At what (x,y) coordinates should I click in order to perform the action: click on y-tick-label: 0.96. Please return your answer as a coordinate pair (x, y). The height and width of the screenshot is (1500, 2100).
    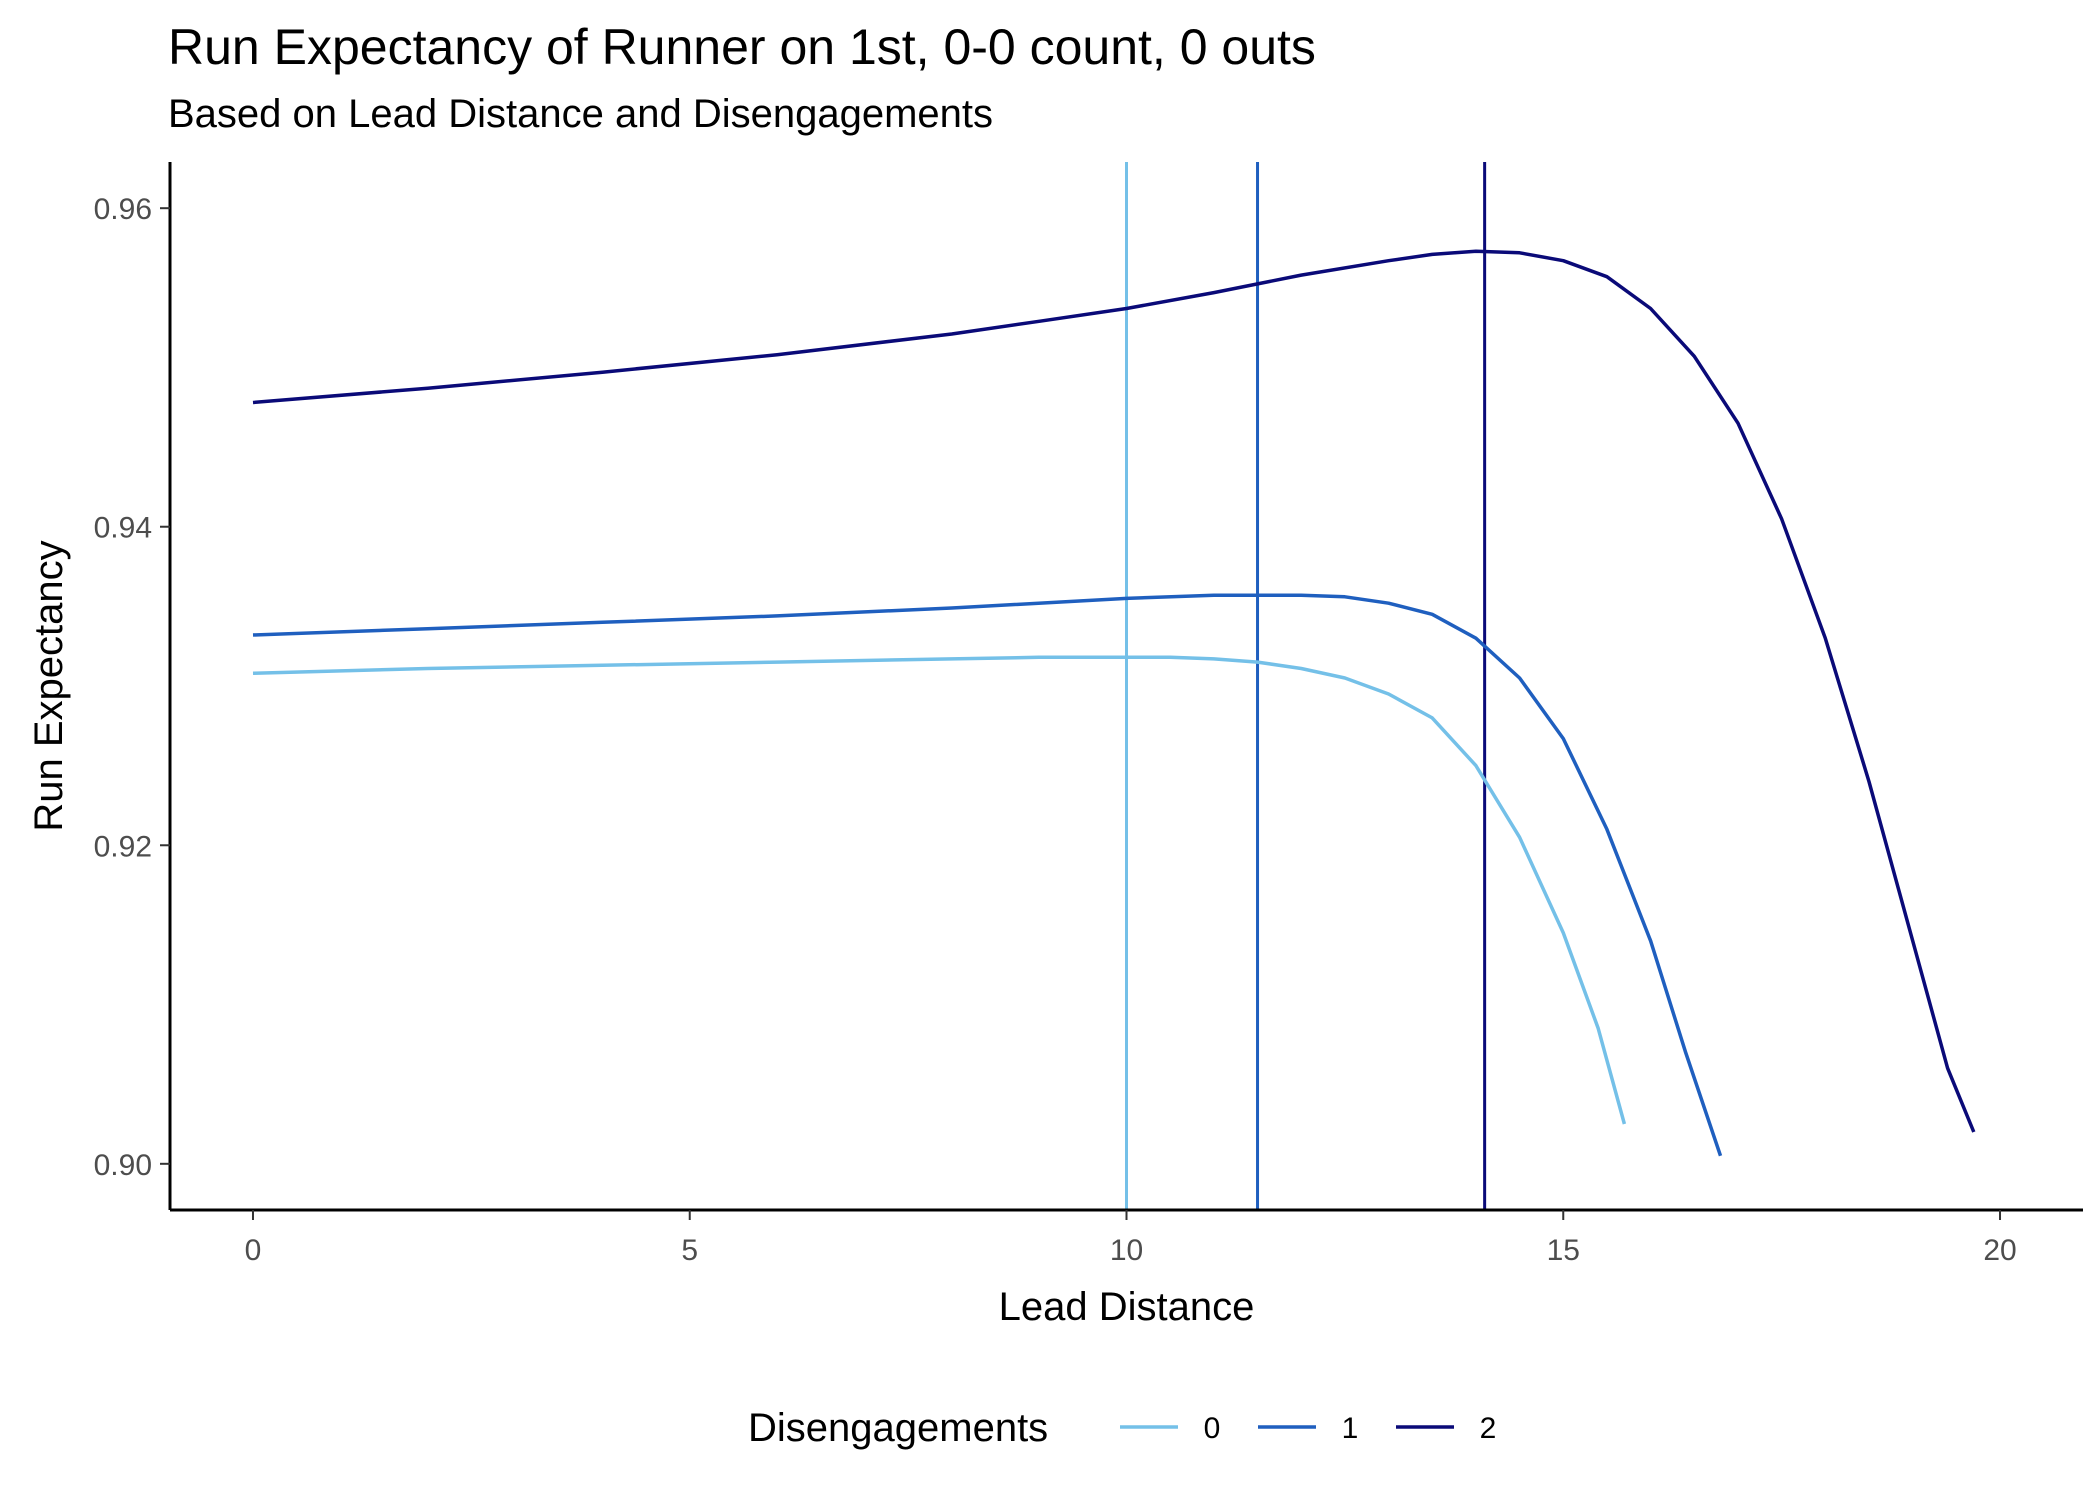
    Looking at the image, I should click on (123, 209).